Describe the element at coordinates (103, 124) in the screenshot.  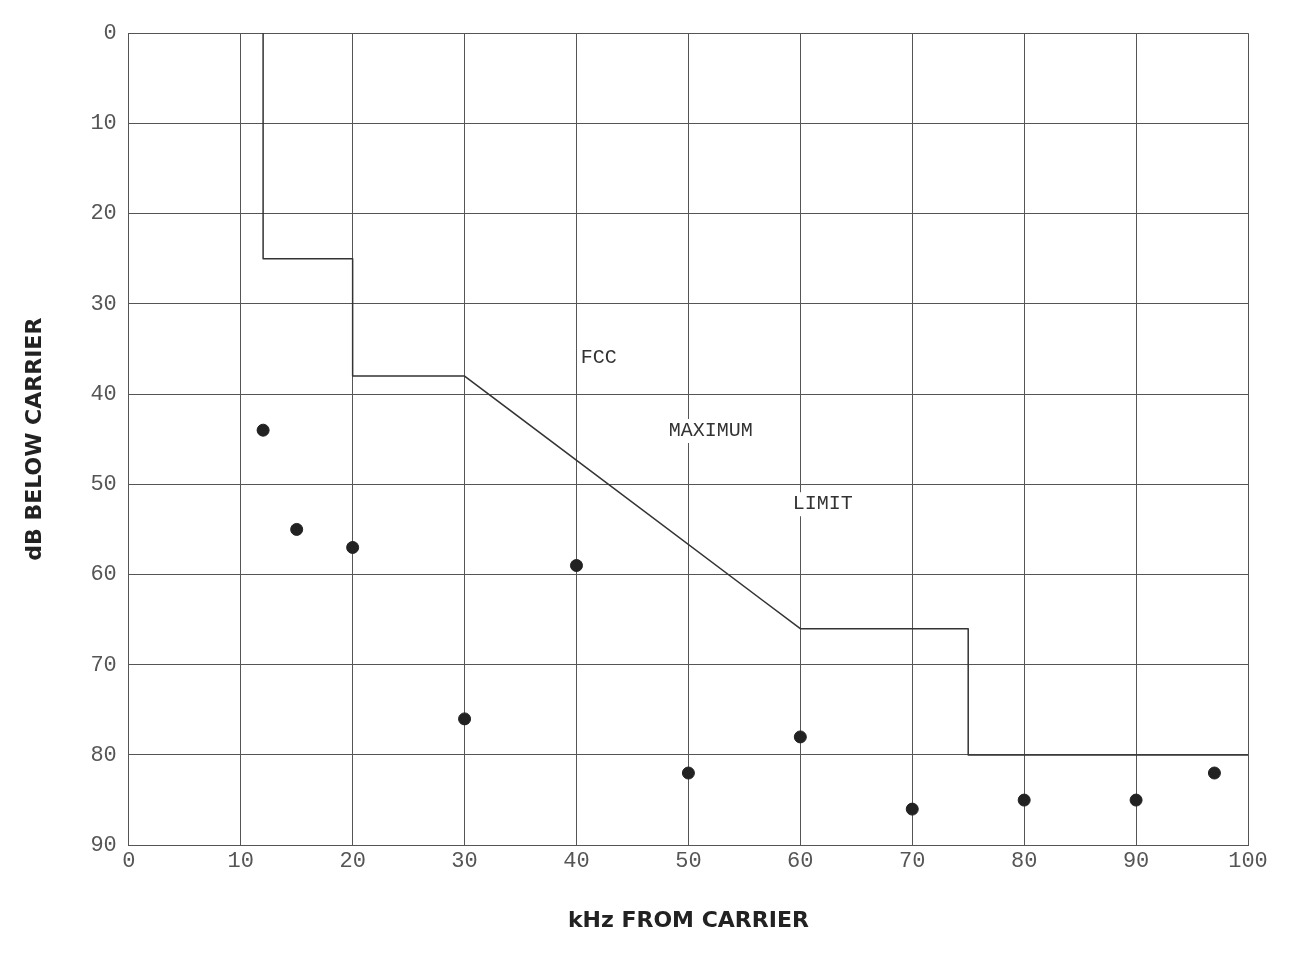
I see `y-tick-label: 10` at that location.